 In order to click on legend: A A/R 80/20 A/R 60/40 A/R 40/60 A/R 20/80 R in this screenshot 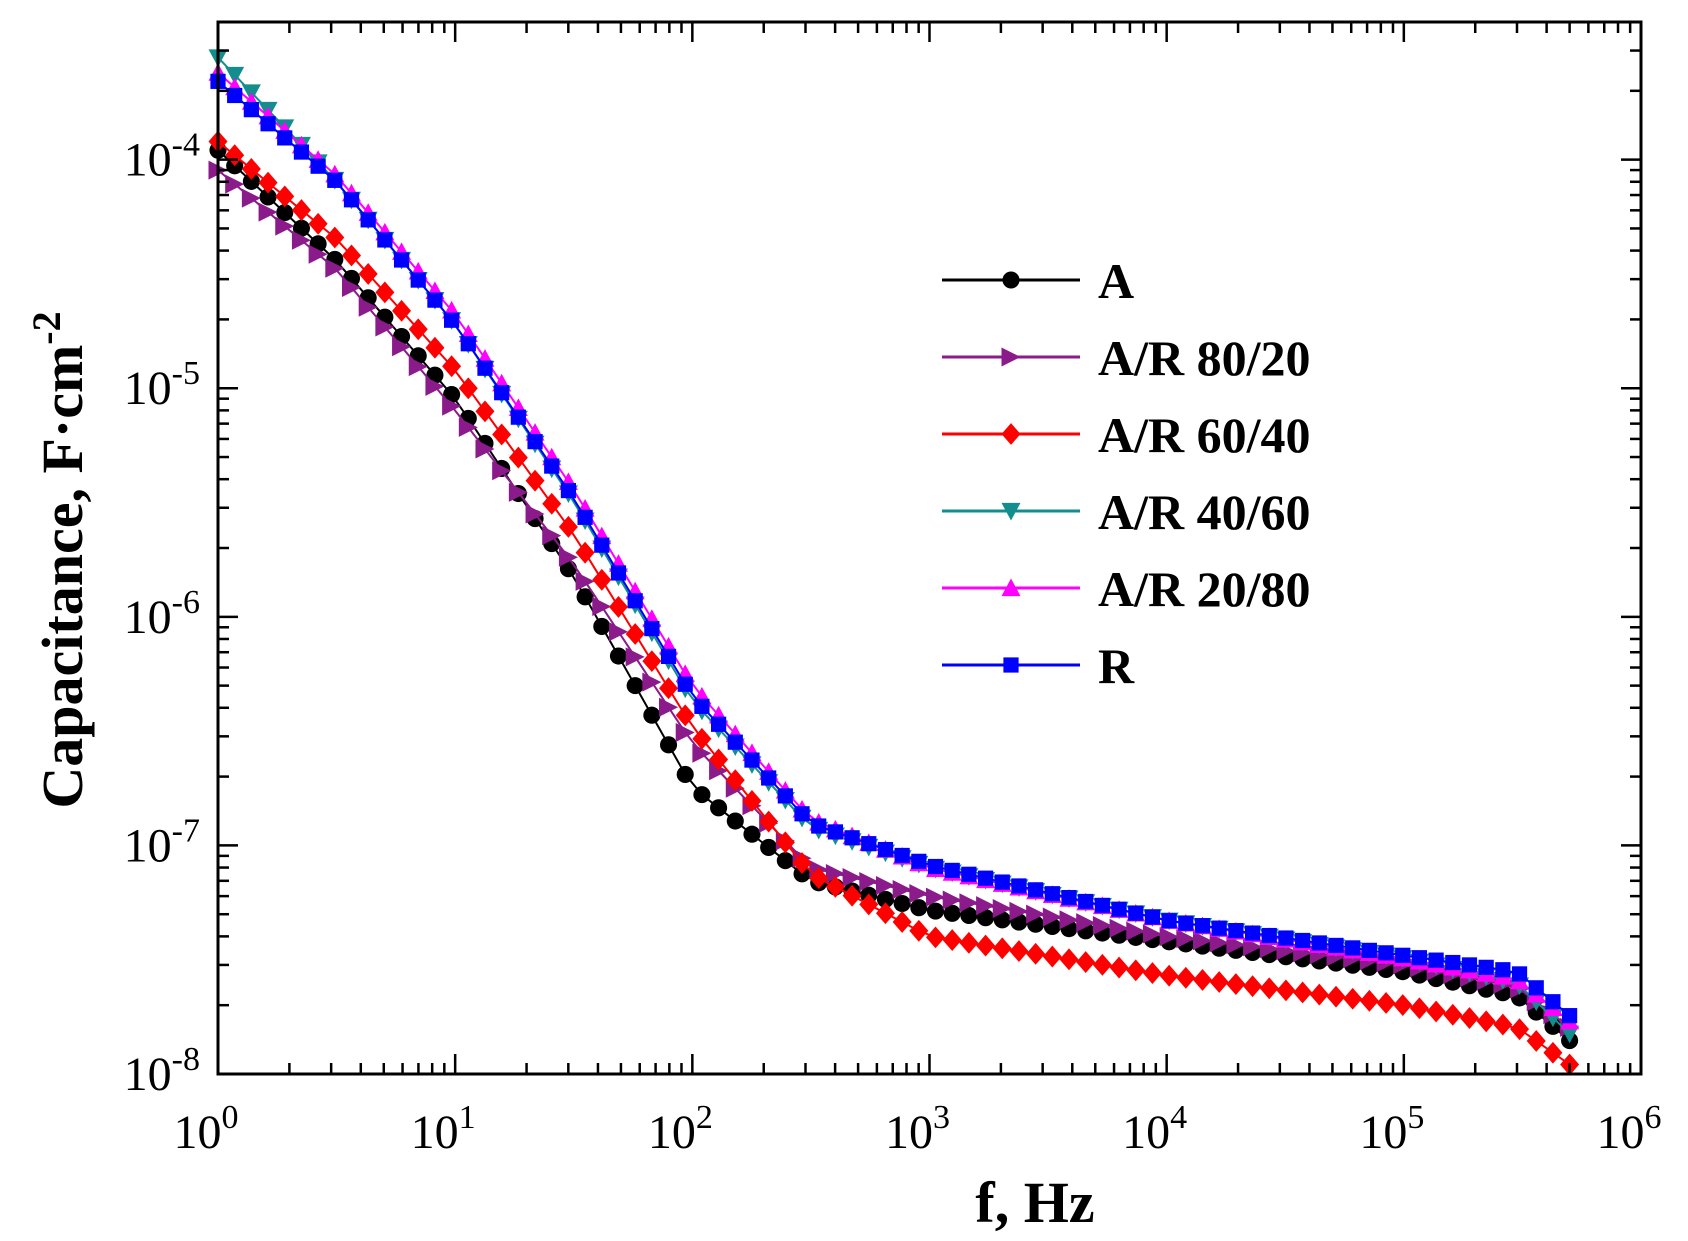, I will do `click(1126, 473)`.